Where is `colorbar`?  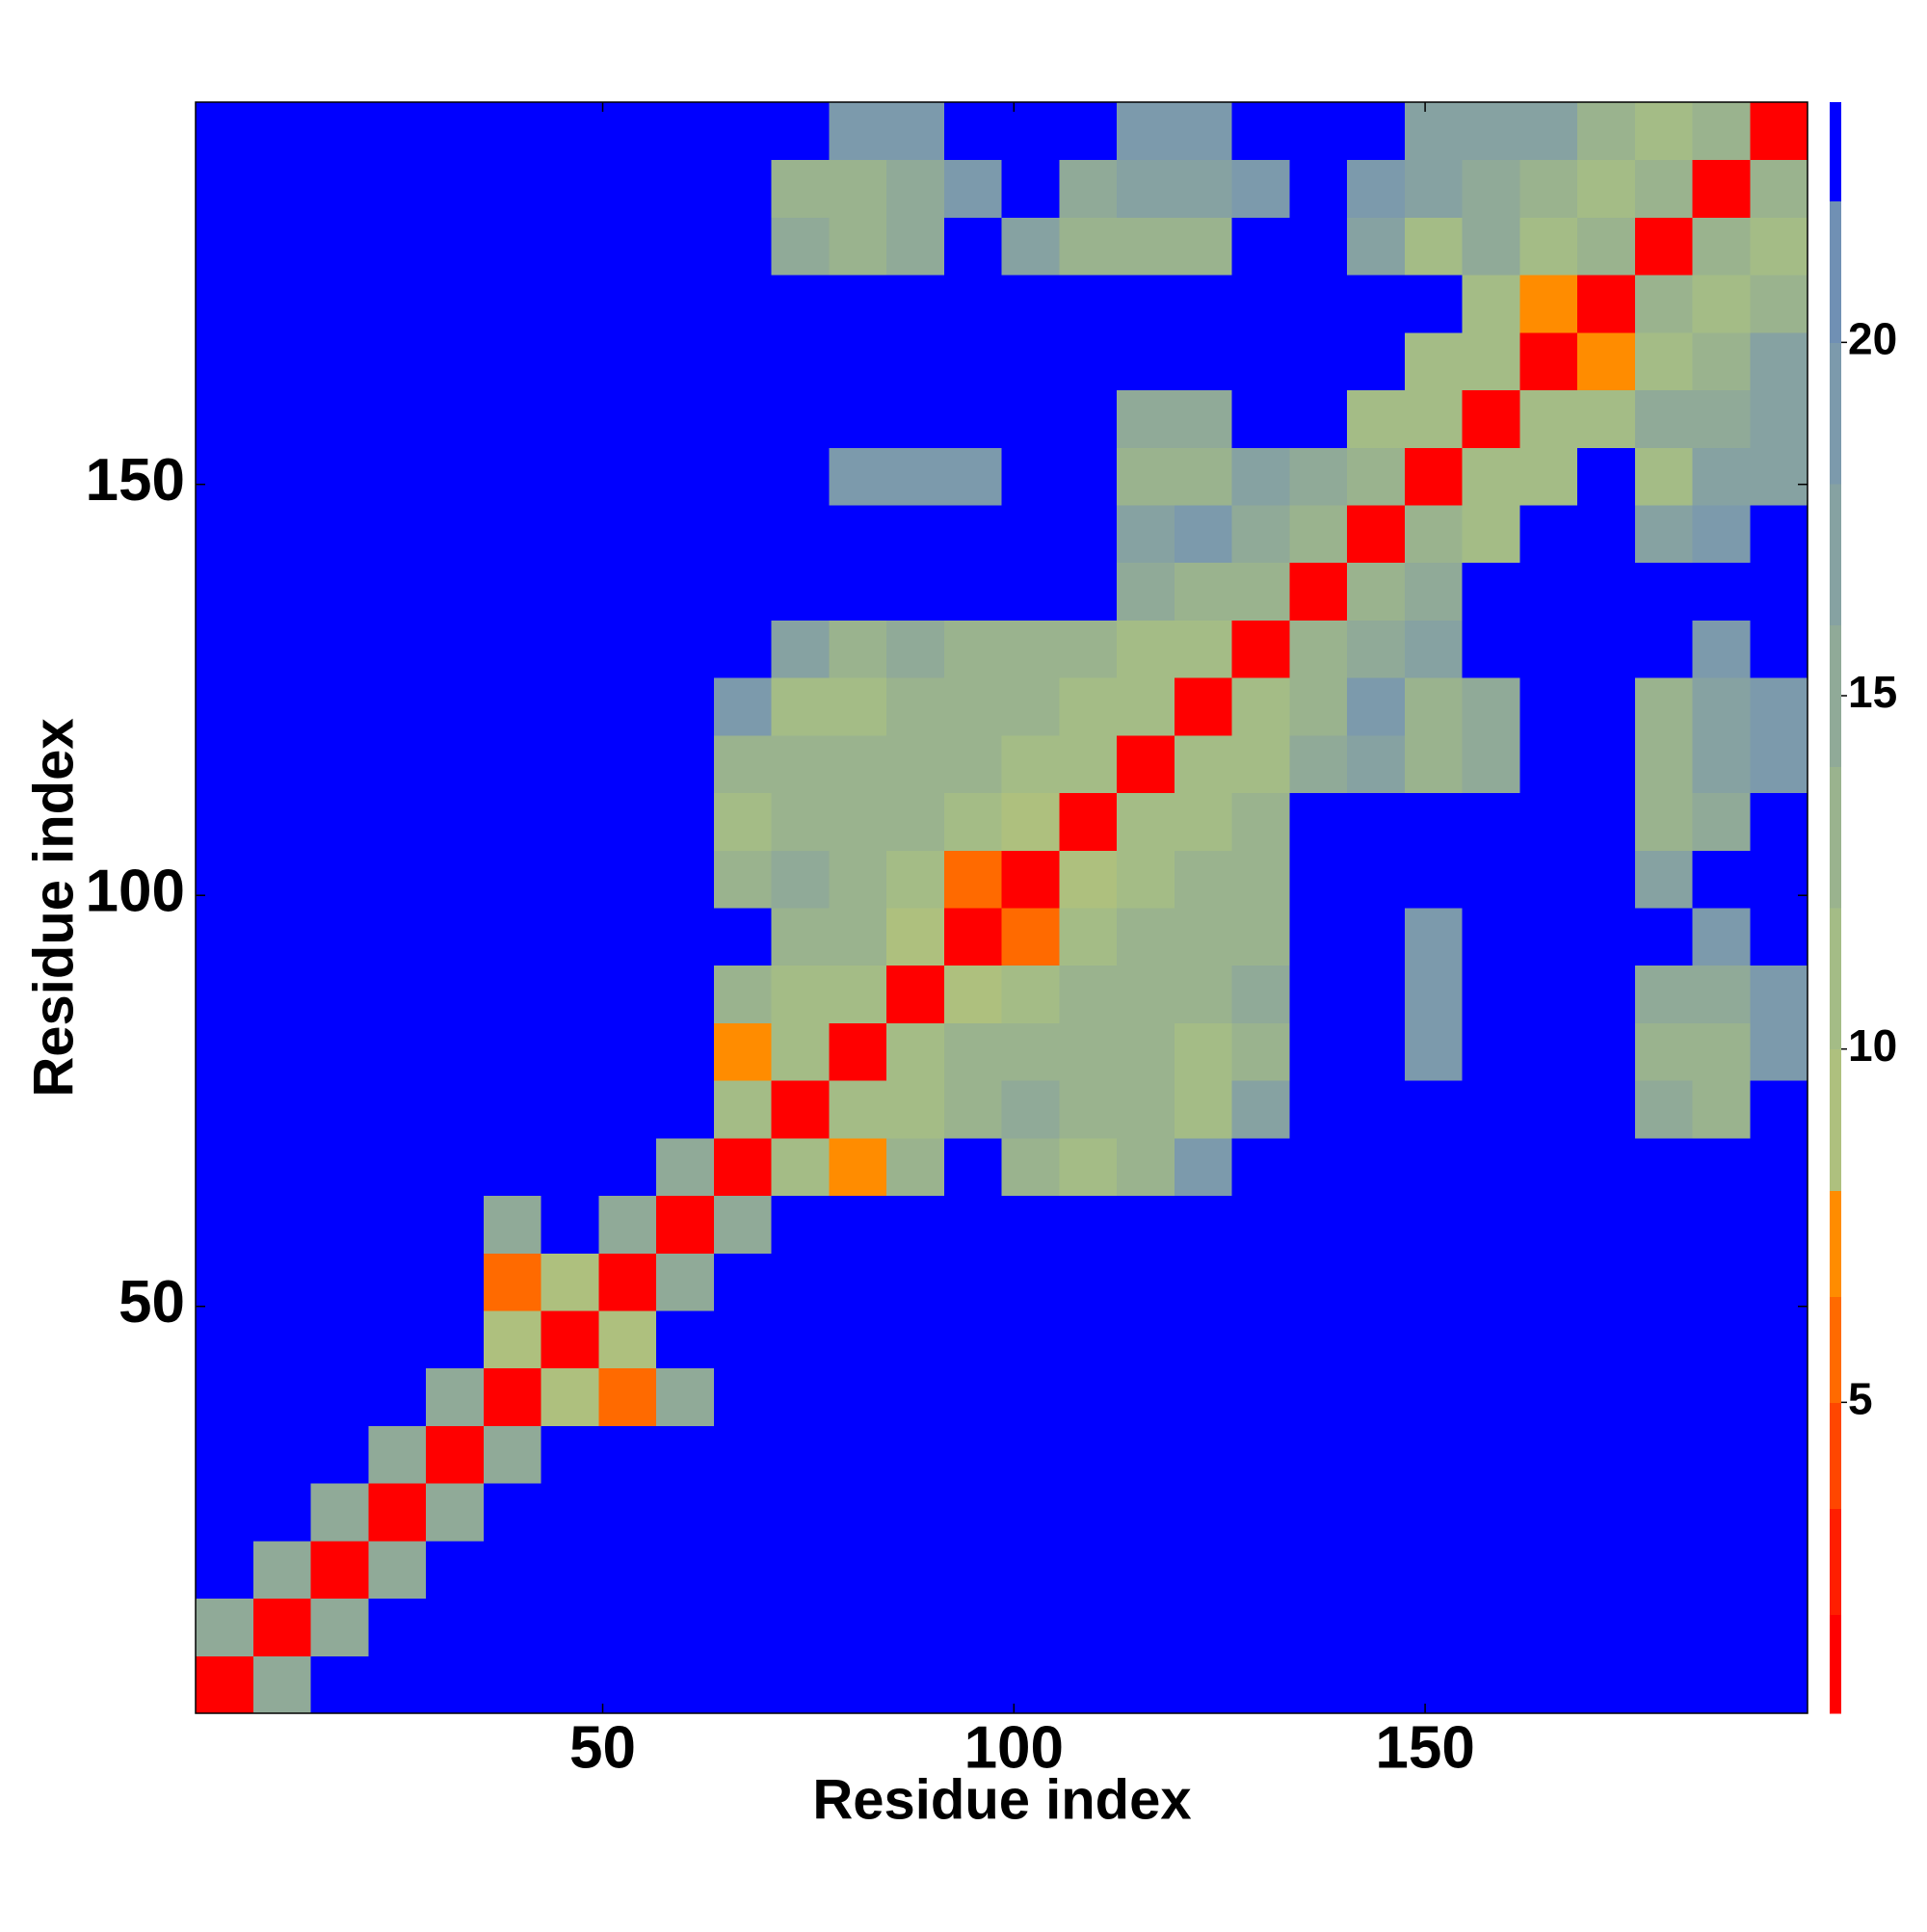 colorbar is located at coordinates (1835, 908).